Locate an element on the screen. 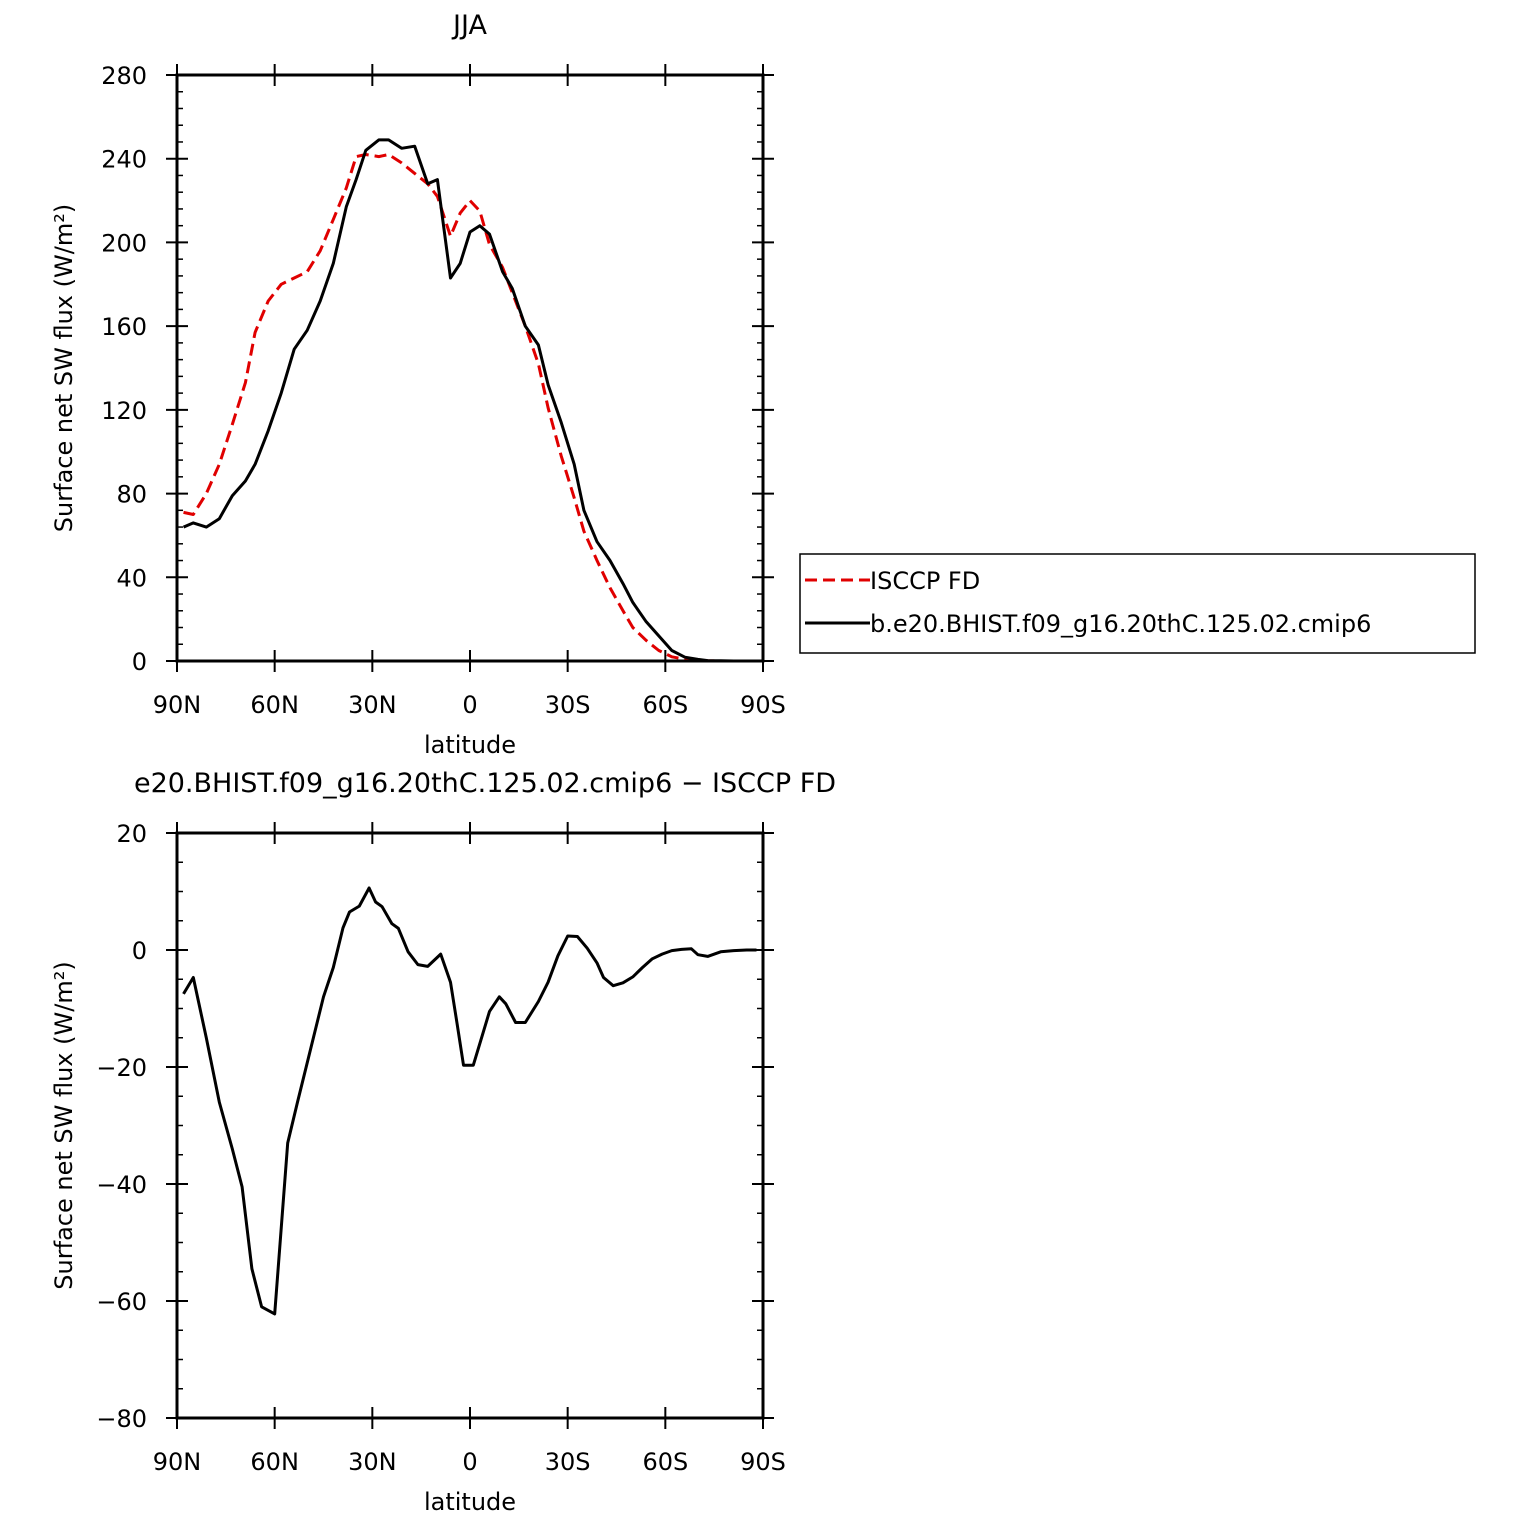  y-tick-label: −20 is located at coordinates (121, 1068).